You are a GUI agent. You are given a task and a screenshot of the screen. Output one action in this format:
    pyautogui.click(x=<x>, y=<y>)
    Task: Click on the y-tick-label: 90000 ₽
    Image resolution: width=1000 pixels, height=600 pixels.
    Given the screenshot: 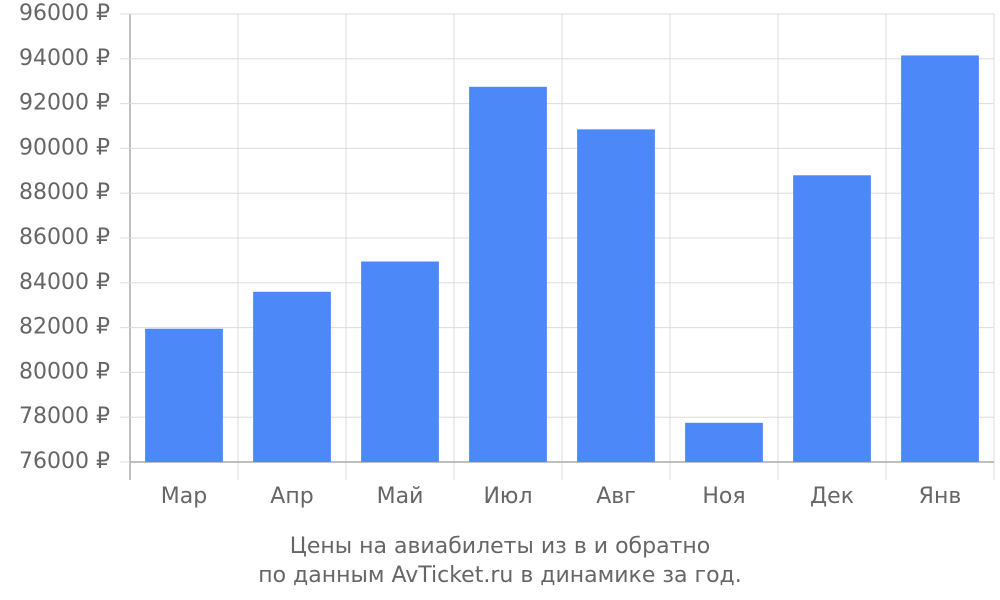 What is the action you would take?
    pyautogui.click(x=64, y=147)
    